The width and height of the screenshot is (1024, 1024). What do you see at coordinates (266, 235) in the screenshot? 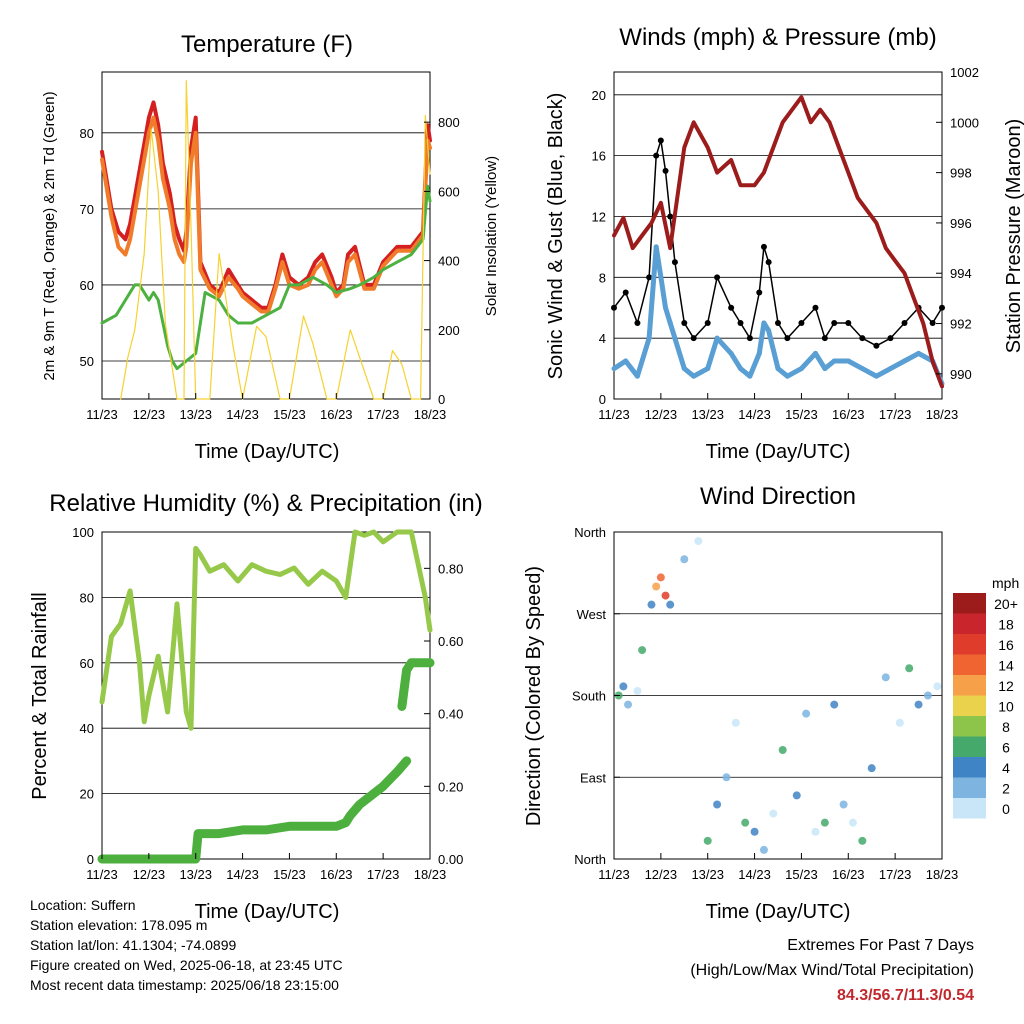
I see `temperature-plot-frame` at bounding box center [266, 235].